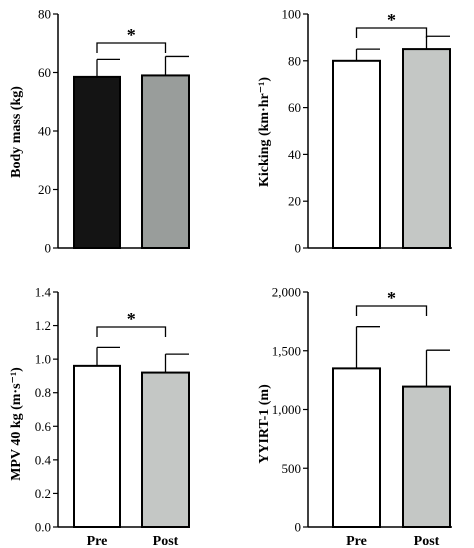 The width and height of the screenshot is (474, 548). I want to click on y-axis-title: MPV 40 kg (m·s⁻¹), so click(16, 424).